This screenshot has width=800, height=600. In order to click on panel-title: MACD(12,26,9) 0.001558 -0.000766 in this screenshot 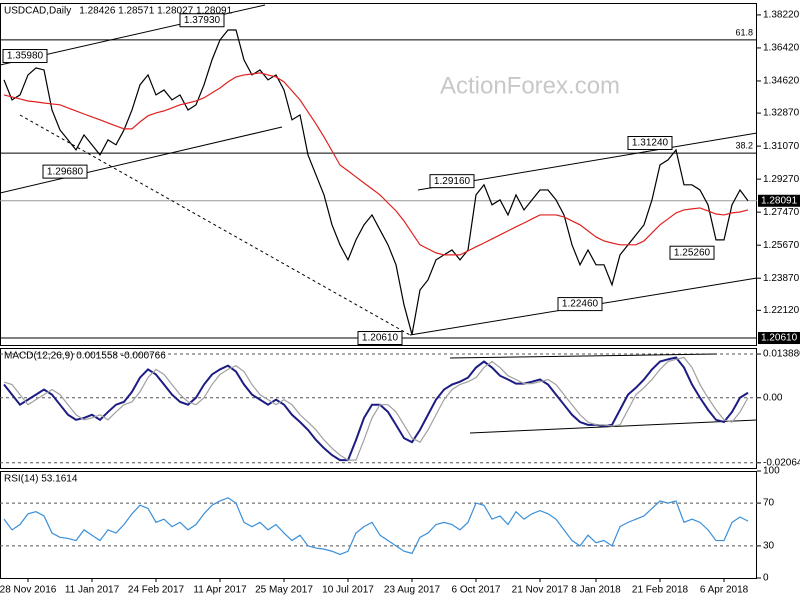, I will do `click(85, 356)`.